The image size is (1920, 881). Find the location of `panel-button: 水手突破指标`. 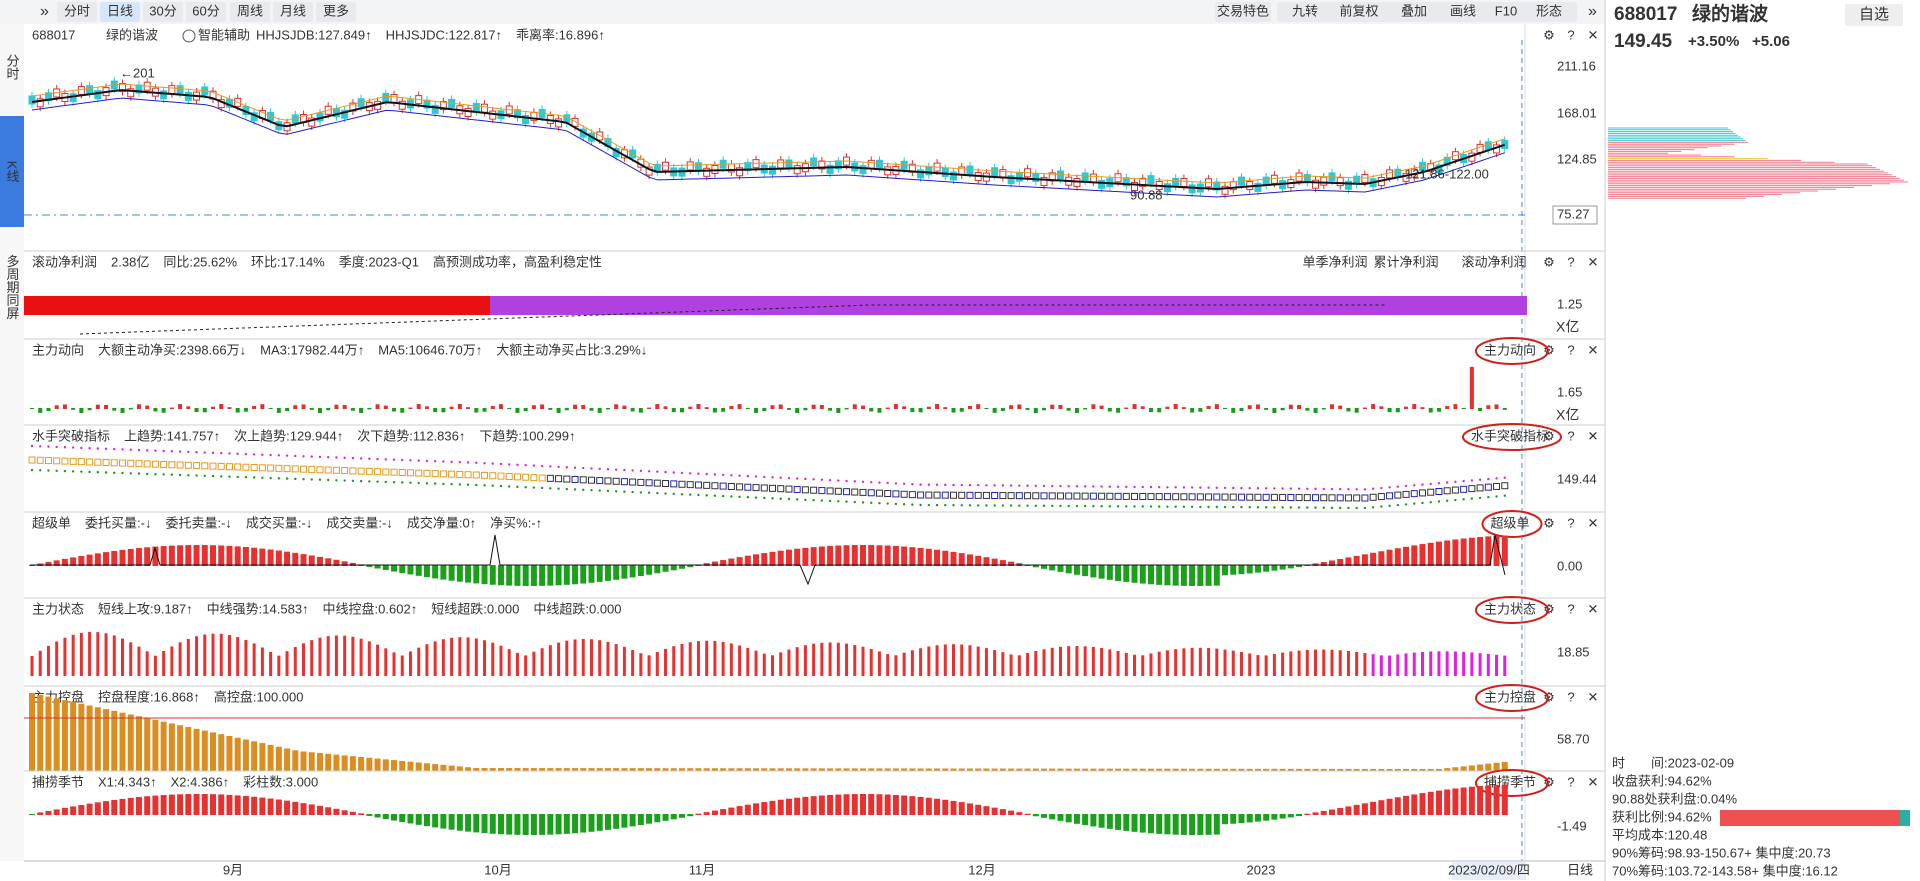

panel-button: 水手突破指标 is located at coordinates (1510, 435).